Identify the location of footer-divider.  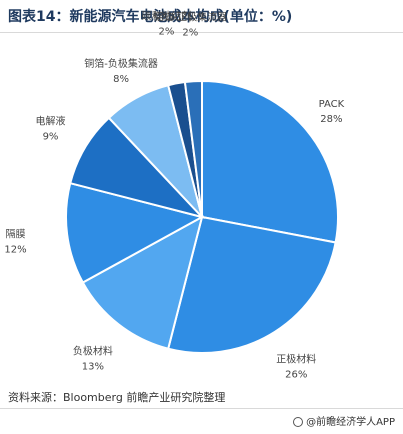
(201, 408).